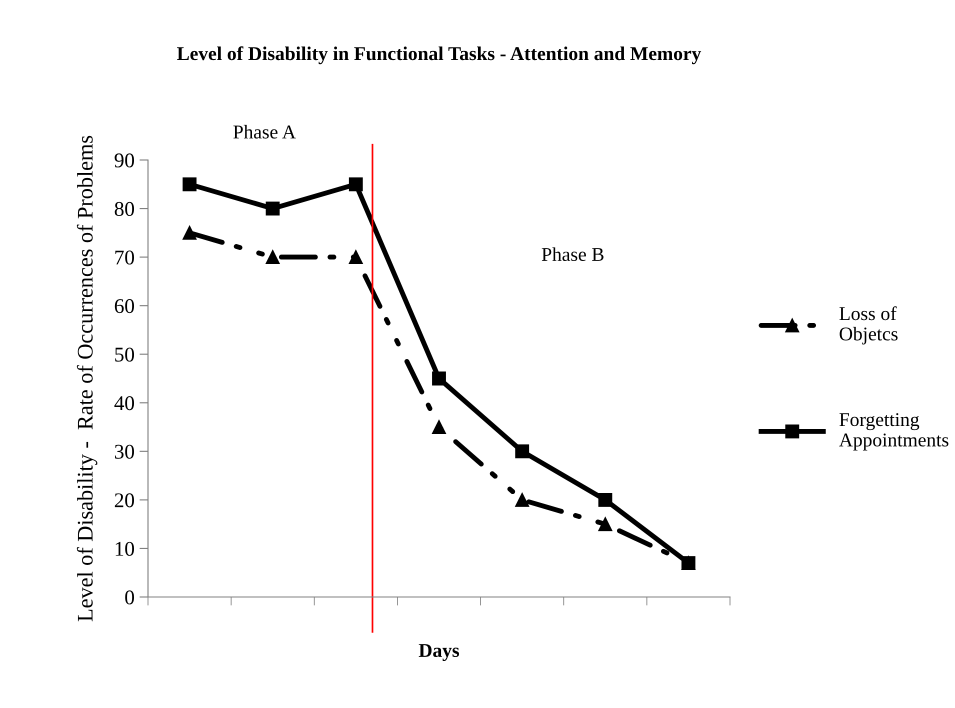 The width and height of the screenshot is (955, 708). I want to click on annotation: Phase B, so click(573, 254).